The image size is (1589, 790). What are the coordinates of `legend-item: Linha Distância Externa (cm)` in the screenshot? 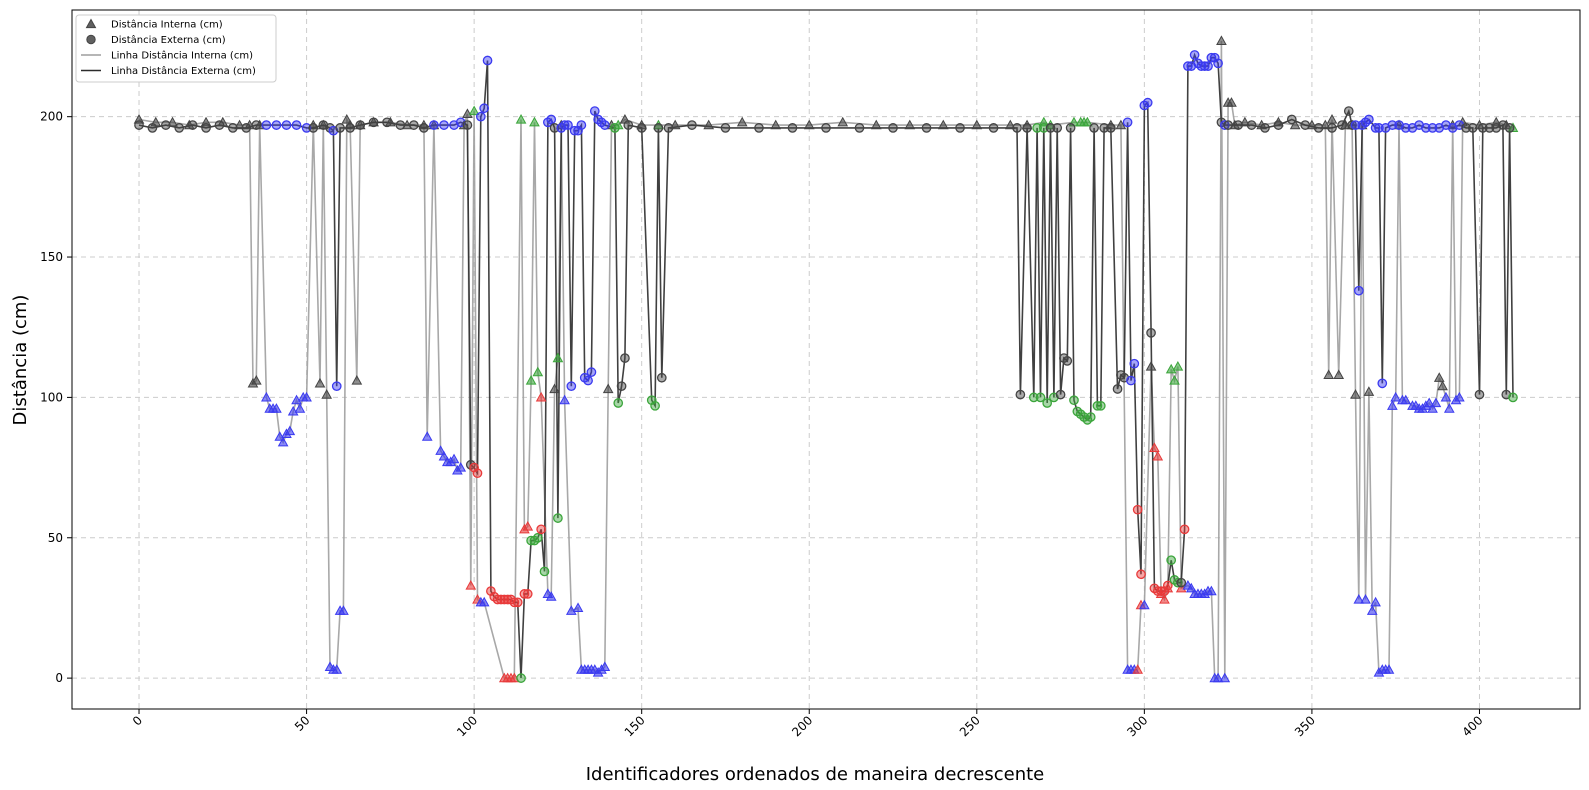 It's located at (168, 71).